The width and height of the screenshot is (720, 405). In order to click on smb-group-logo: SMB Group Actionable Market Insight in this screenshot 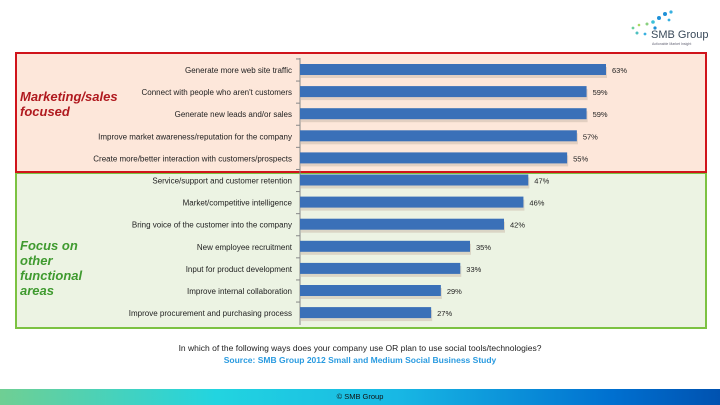, I will do `click(669, 28)`.